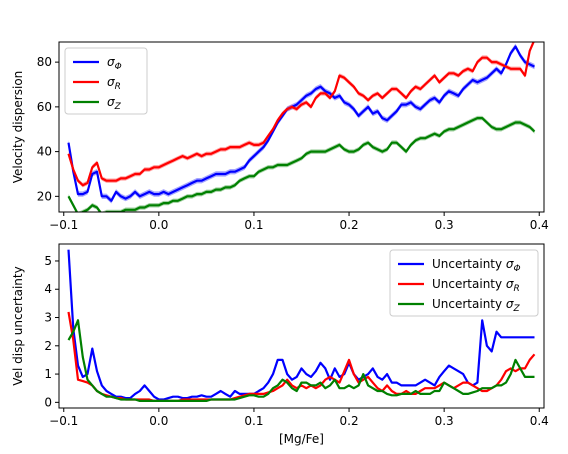 Image resolution: width=568 pixels, height=454 pixels. Describe the element at coordinates (48, 346) in the screenshot. I see `y-tick-label: 2` at that location.